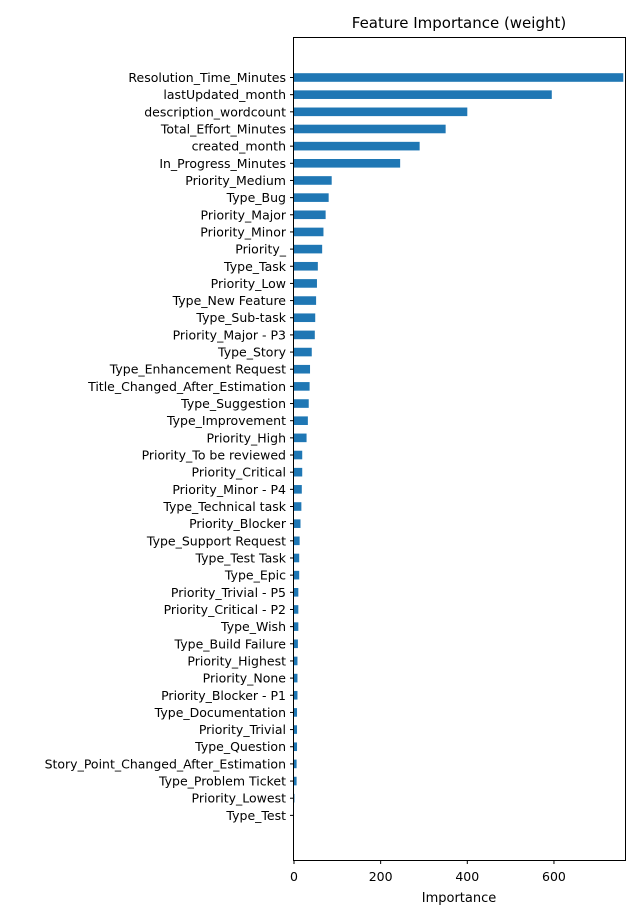  What do you see at coordinates (233, 403) in the screenshot?
I see `category-label: Type_Suggestion` at bounding box center [233, 403].